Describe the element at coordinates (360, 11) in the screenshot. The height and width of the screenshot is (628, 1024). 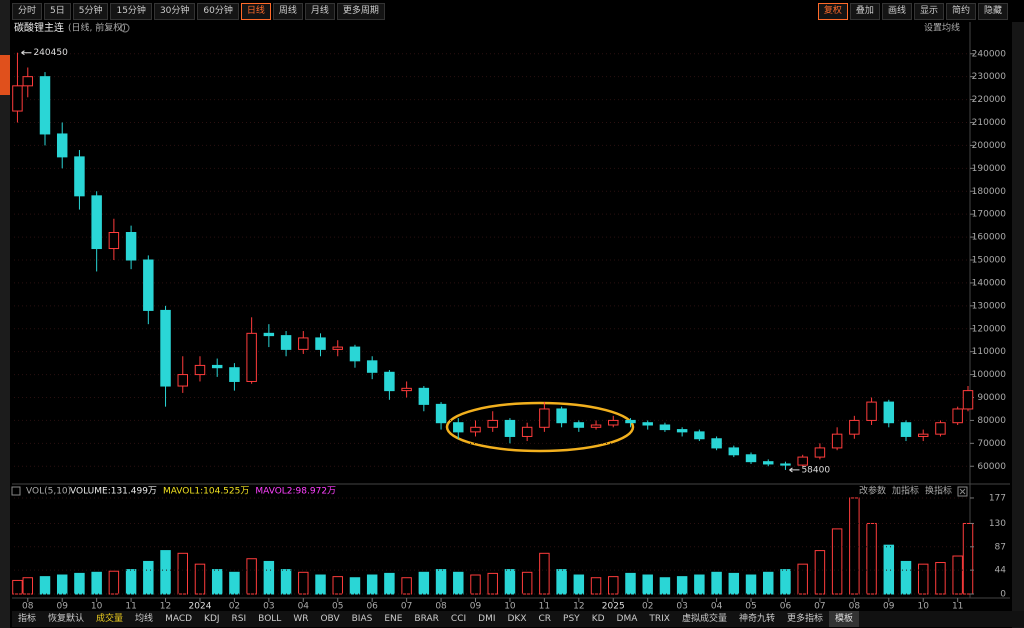
I see `period-button: 更多周期` at that location.